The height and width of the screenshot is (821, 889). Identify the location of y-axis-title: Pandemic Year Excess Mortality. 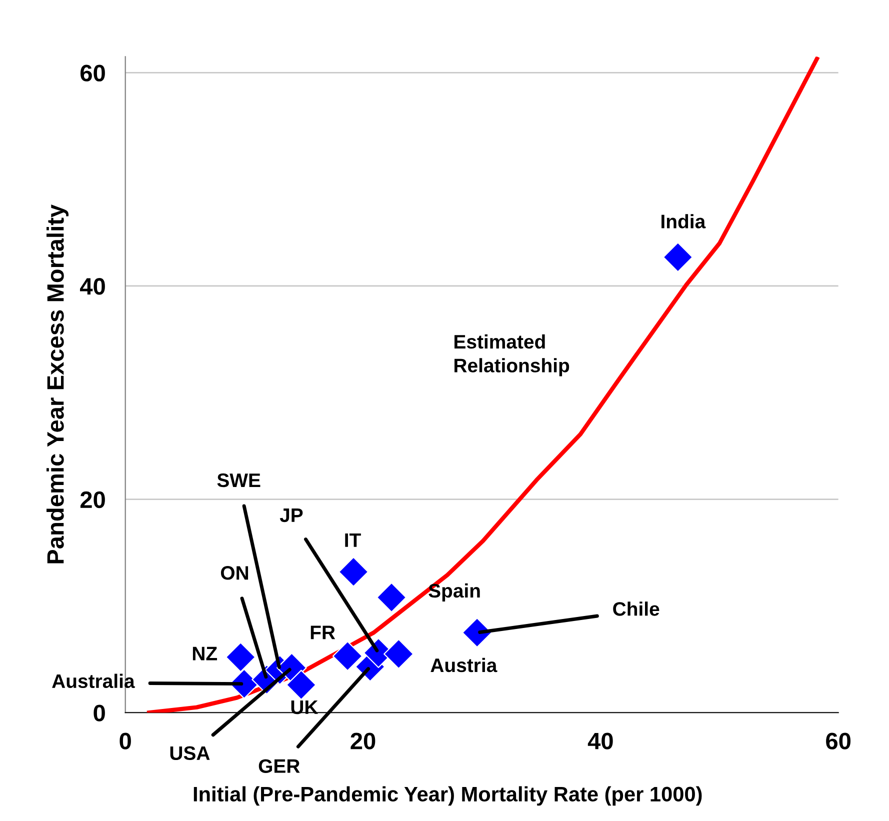
(57, 384).